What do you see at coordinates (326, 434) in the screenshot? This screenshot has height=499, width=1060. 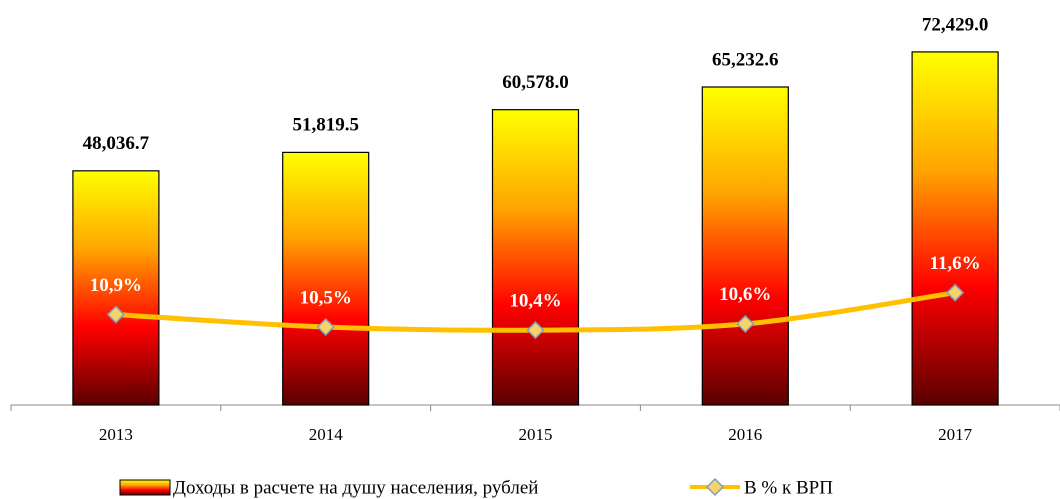 I see `x-tick-label: 2014` at bounding box center [326, 434].